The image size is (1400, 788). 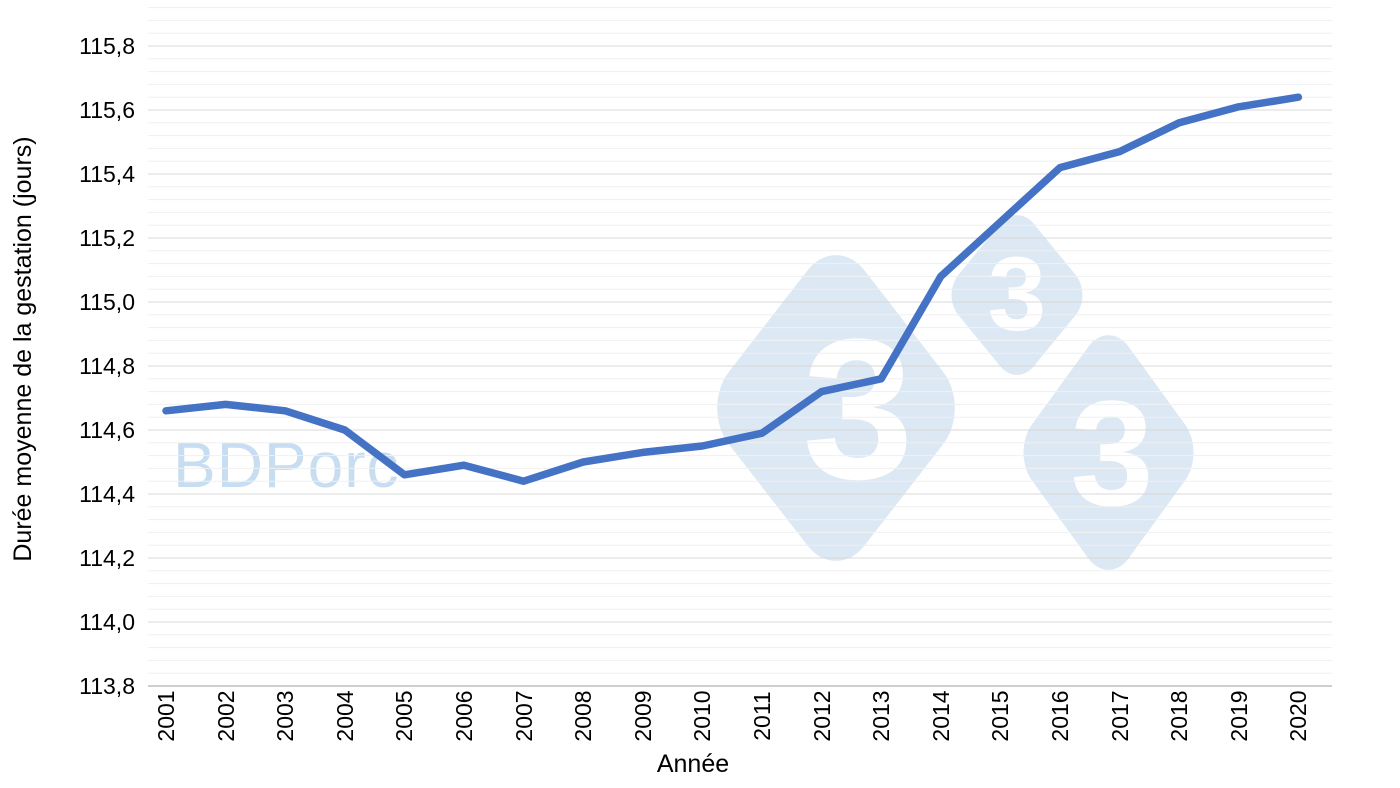 I want to click on pig333-digit-watermark-3: 3, so click(x=1112, y=453).